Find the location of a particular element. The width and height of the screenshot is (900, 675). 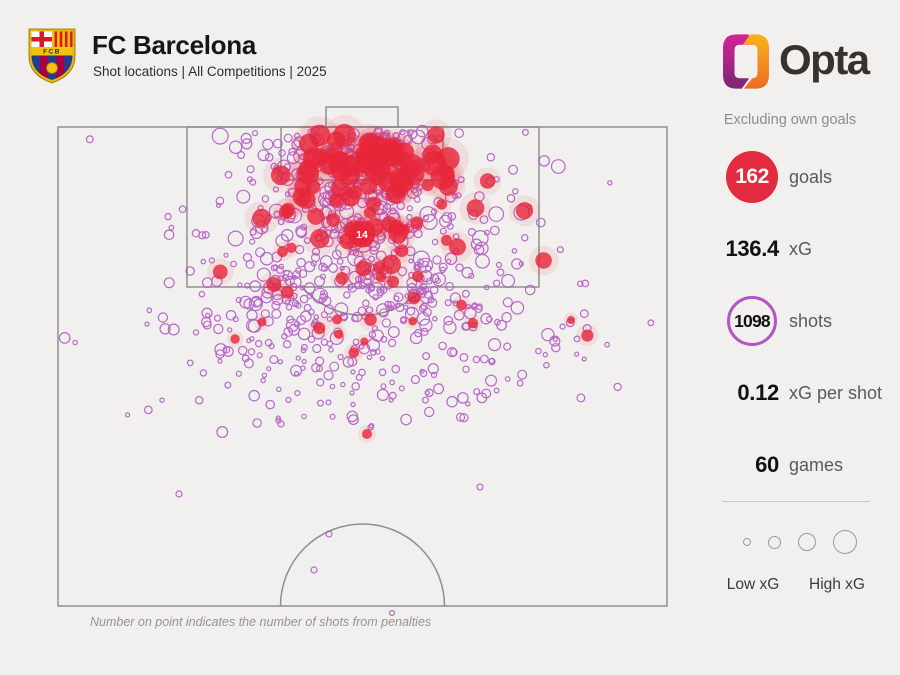

goal-frame is located at coordinates (362, 117).